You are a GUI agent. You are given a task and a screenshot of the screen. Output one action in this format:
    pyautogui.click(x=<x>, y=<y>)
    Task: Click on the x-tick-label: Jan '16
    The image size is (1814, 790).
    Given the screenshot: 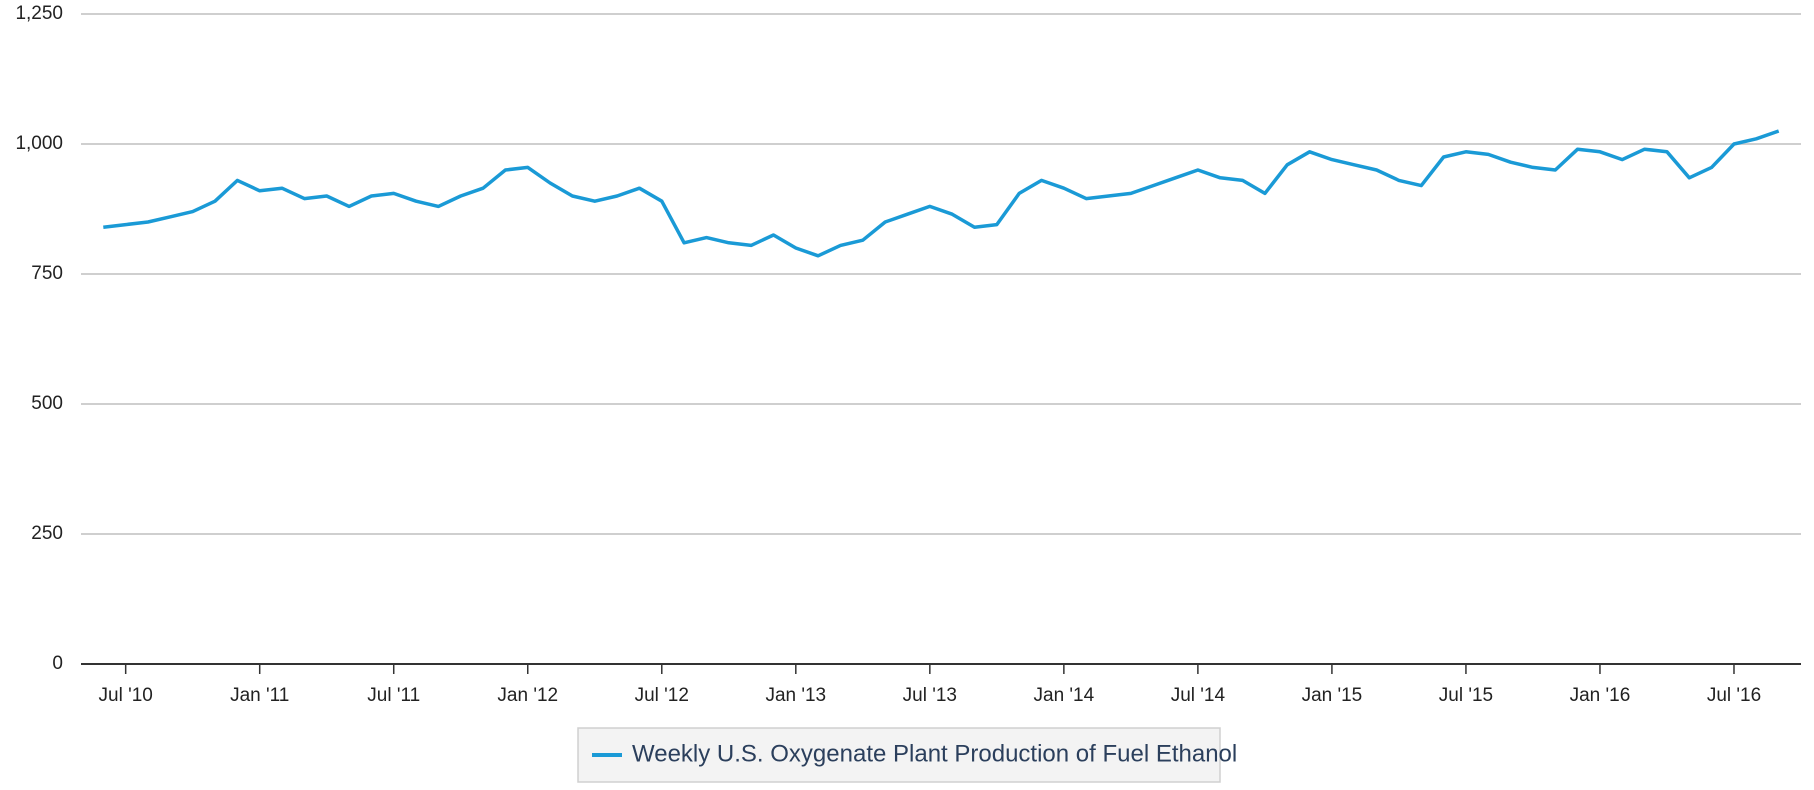 What is the action you would take?
    pyautogui.click(x=1600, y=695)
    